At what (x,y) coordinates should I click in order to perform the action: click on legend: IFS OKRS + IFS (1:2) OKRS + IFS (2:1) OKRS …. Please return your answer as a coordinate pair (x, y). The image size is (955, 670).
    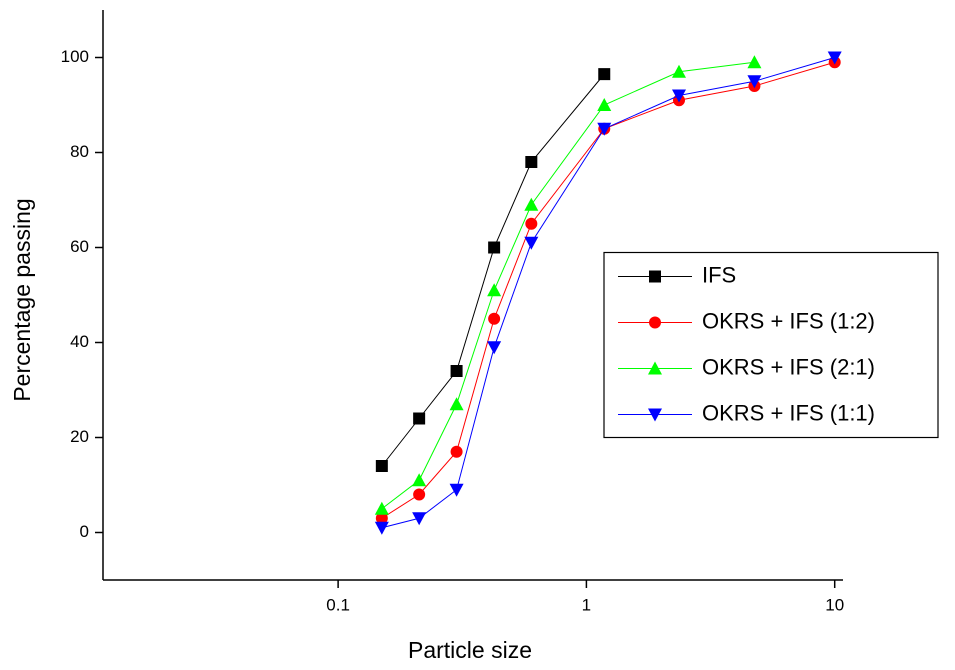
    Looking at the image, I should click on (771, 345).